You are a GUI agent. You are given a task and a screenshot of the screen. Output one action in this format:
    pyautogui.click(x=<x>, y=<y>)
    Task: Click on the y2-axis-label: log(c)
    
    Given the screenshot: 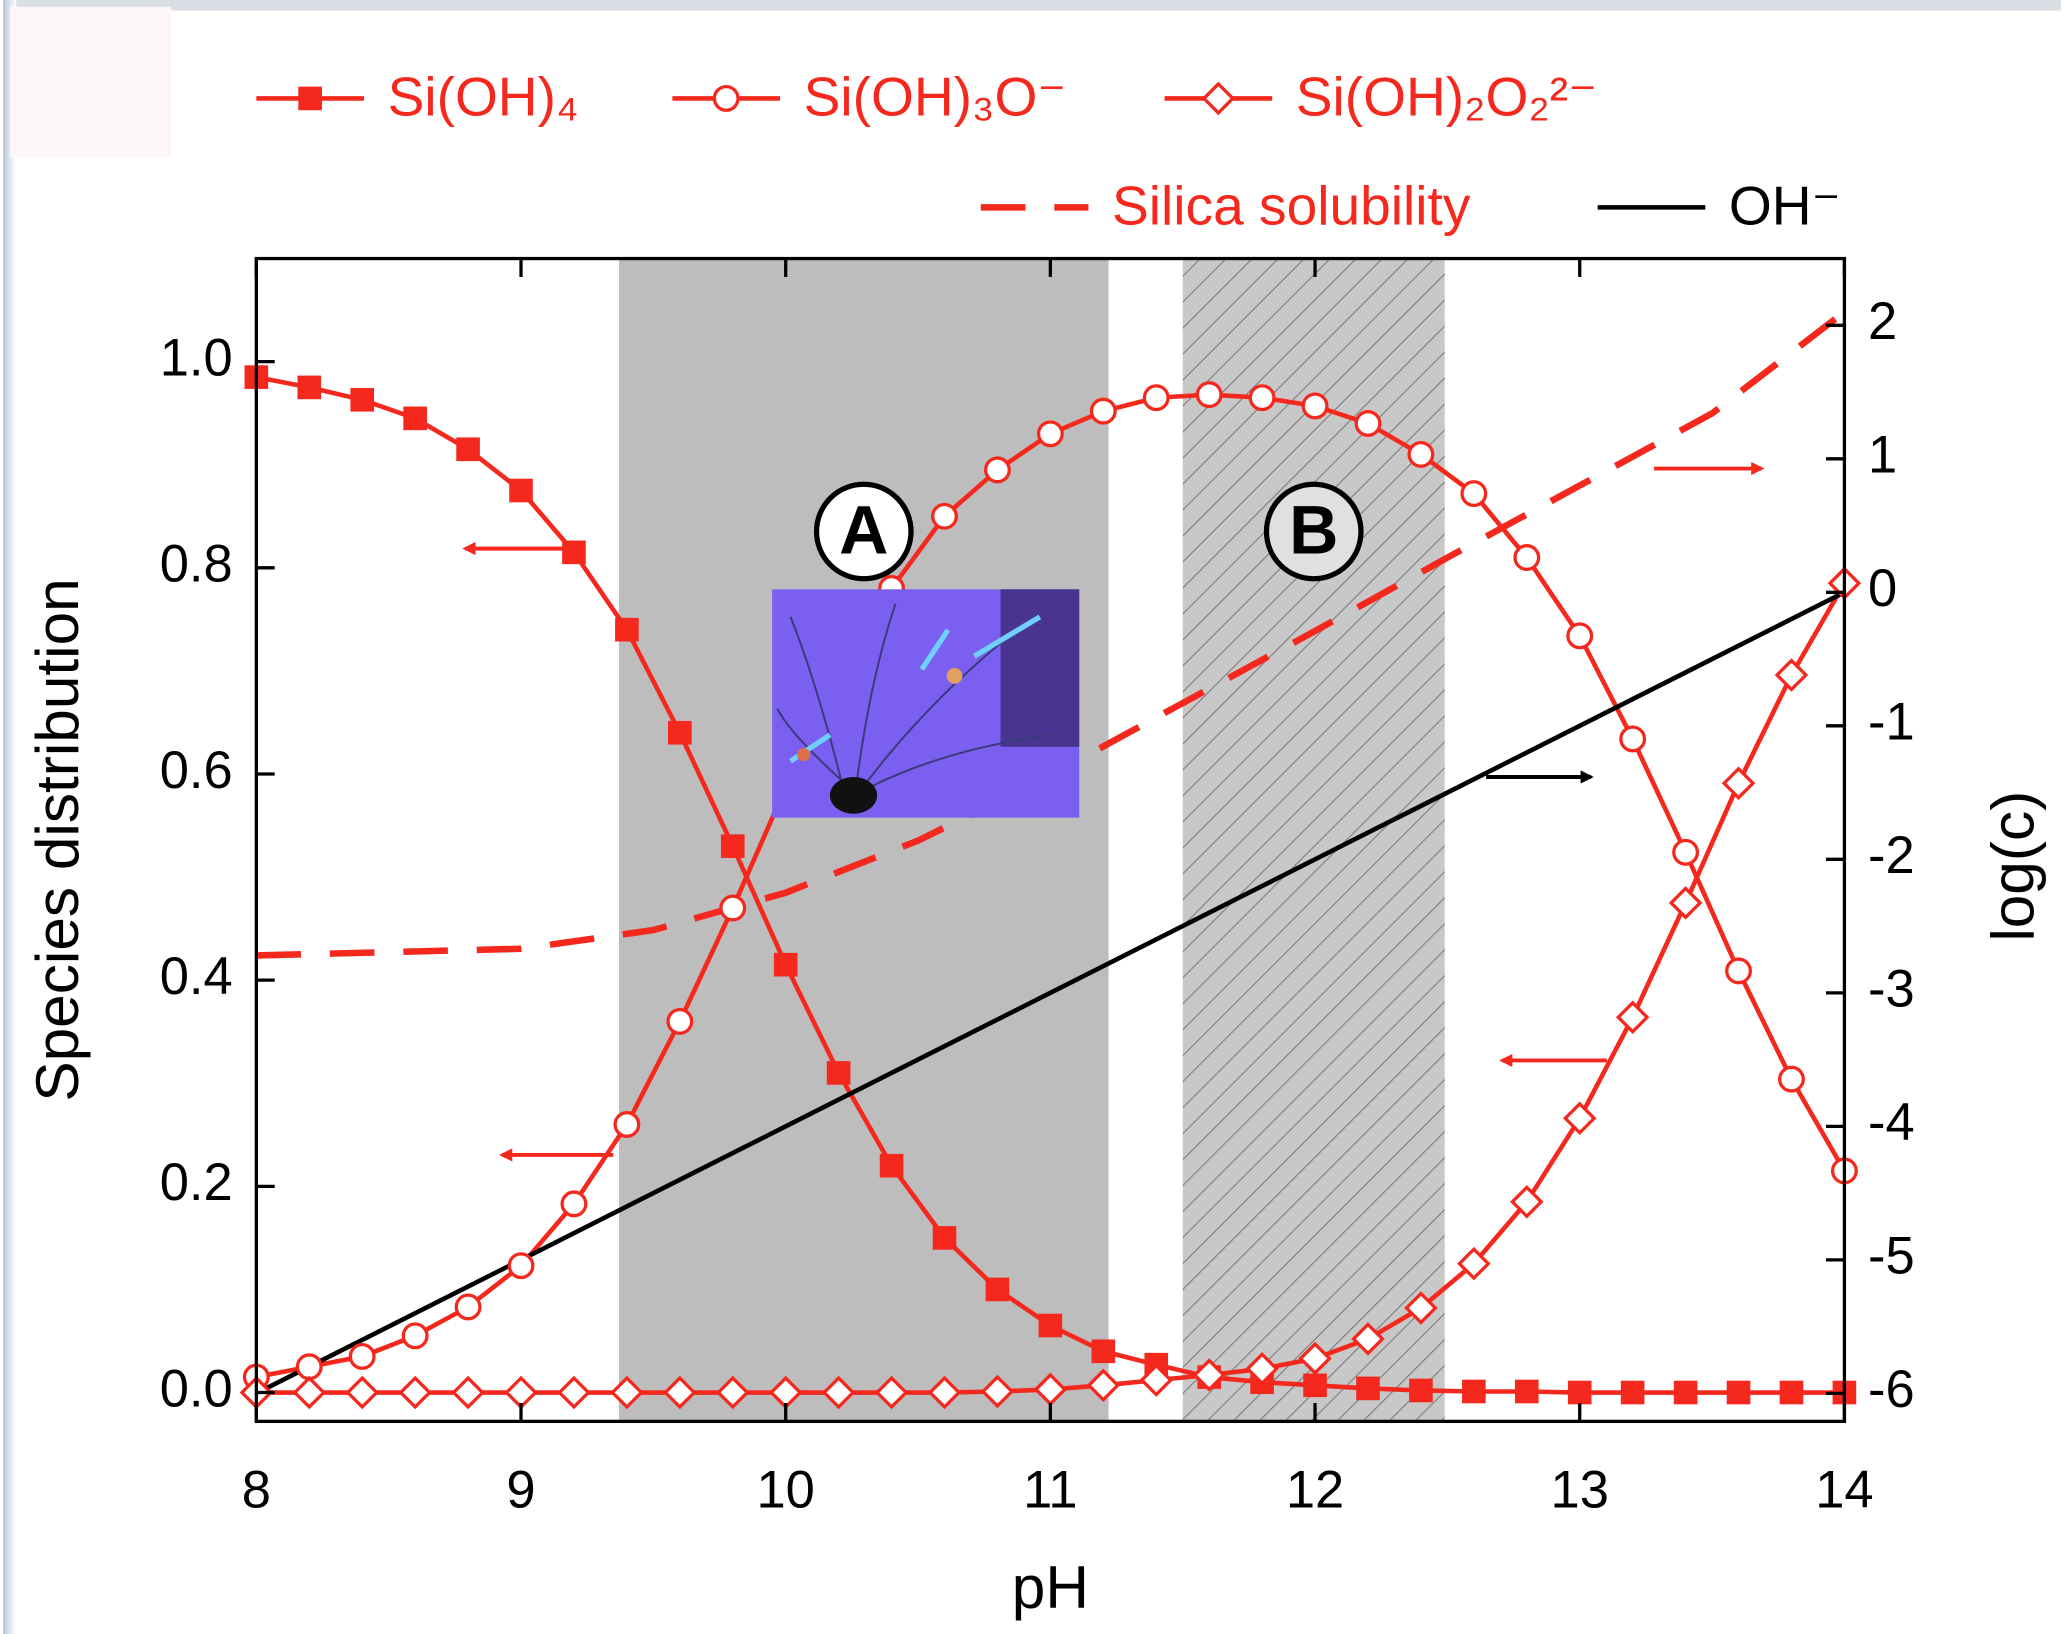 What is the action you would take?
    pyautogui.click(x=2013, y=866)
    